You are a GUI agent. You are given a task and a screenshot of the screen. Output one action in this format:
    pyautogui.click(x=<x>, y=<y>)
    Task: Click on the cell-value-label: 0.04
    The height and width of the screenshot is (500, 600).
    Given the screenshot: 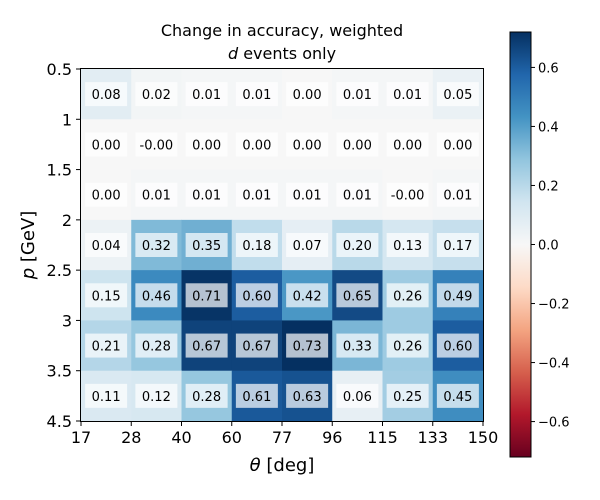 What is the action you would take?
    pyautogui.click(x=106, y=246)
    